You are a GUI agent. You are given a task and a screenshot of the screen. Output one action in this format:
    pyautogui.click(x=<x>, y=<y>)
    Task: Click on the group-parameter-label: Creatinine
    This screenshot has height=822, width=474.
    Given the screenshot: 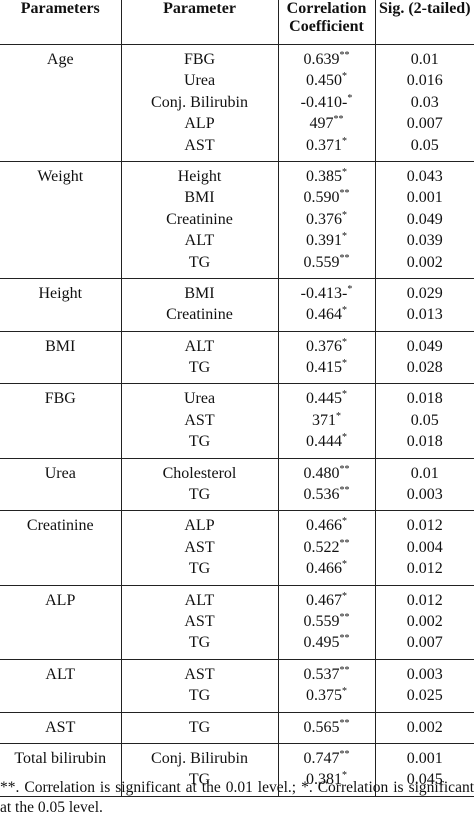 What is the action you would take?
    pyautogui.click(x=60, y=526)
    